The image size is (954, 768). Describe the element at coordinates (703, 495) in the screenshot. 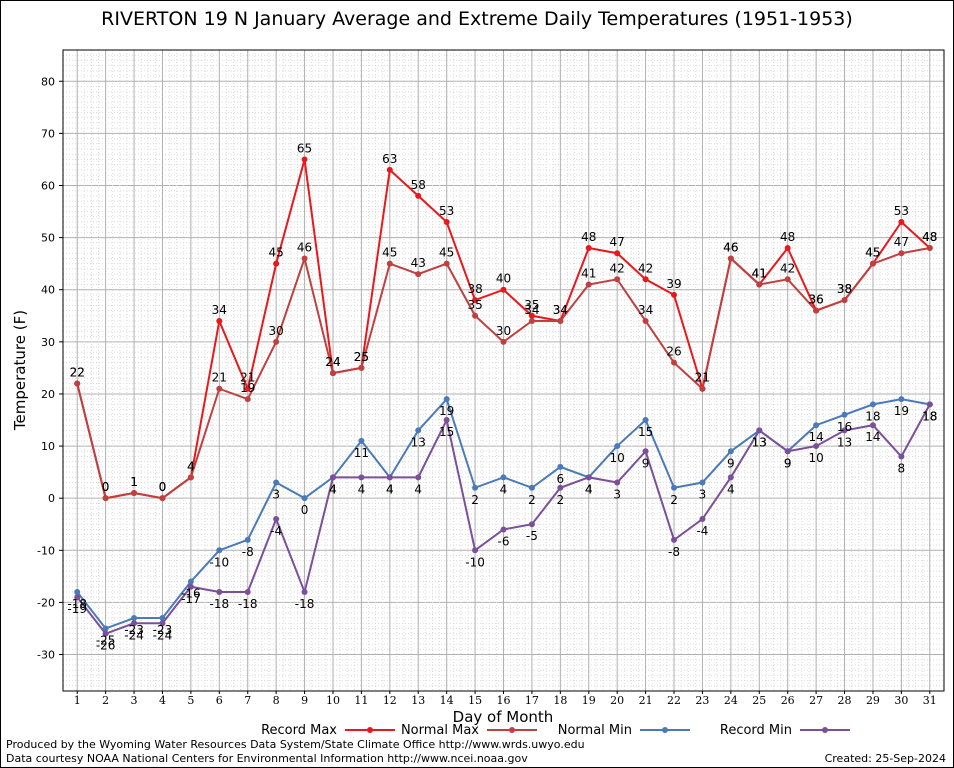

I see `normal-min-data-label: 3` at that location.